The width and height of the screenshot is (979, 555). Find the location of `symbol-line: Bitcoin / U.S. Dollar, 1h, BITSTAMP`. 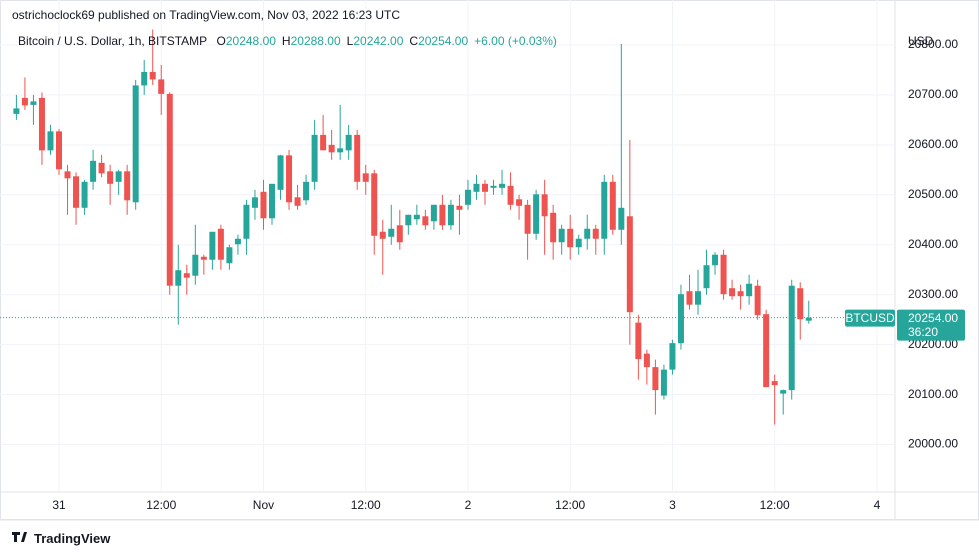

symbol-line: Bitcoin / U.S. Dollar, 1h, BITSTAMP is located at coordinates (113, 41).